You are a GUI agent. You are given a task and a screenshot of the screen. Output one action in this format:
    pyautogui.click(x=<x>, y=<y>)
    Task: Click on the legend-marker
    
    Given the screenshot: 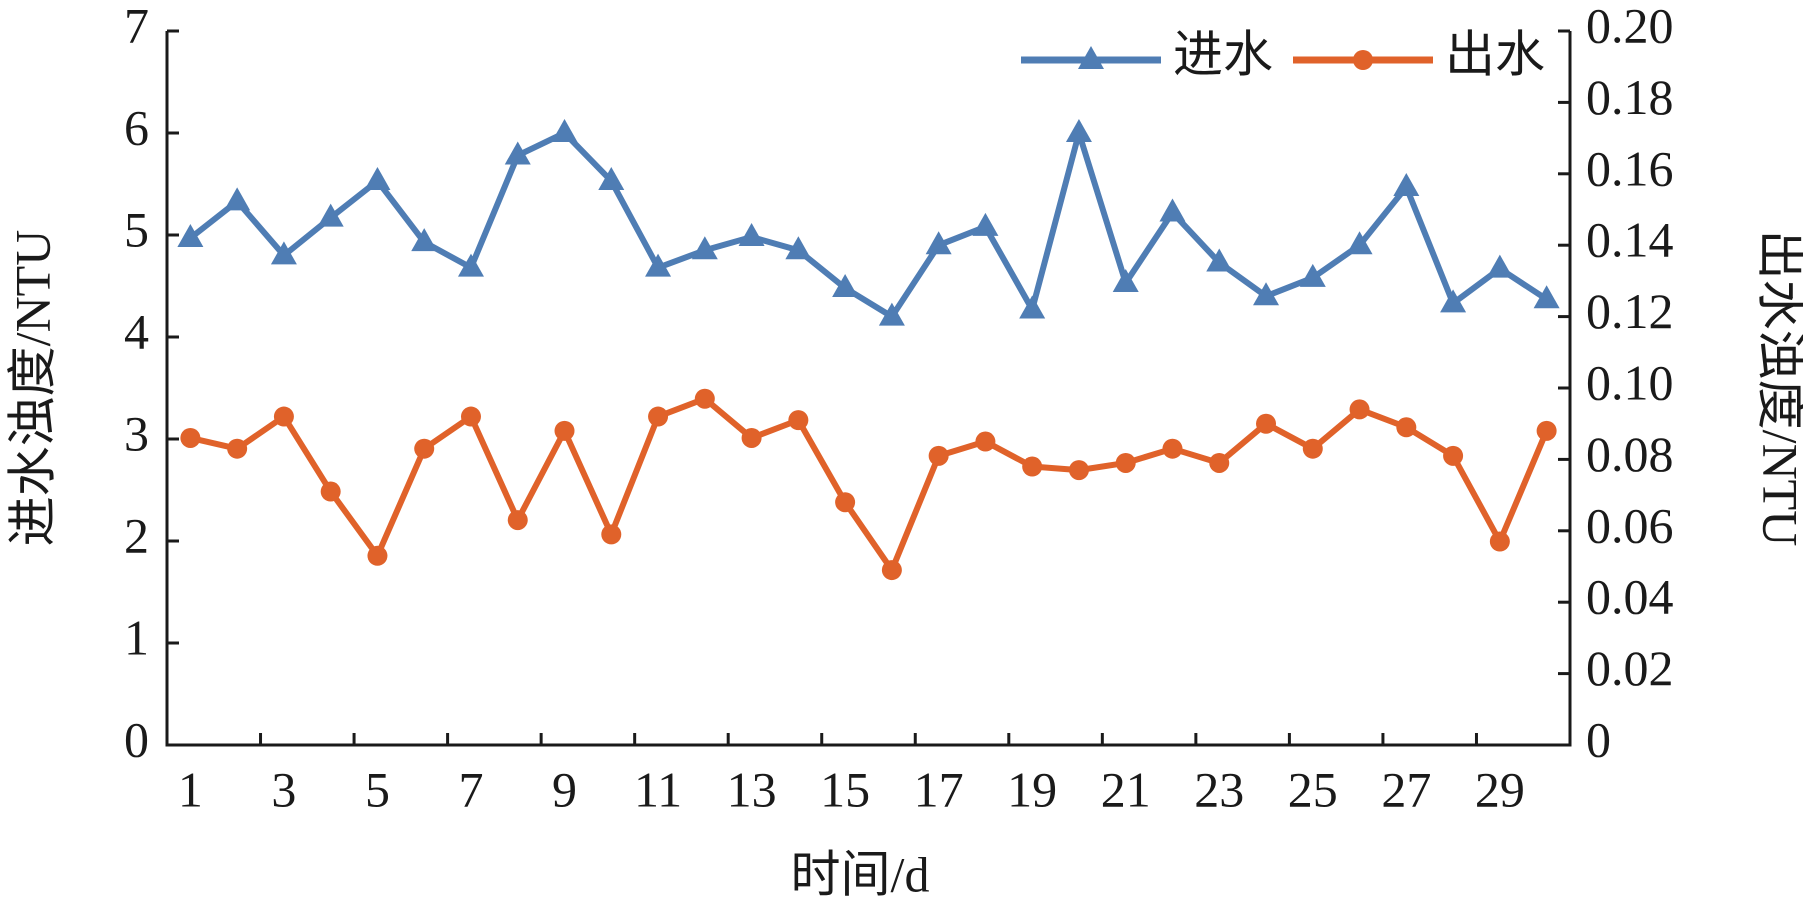 What is the action you would take?
    pyautogui.click(x=1363, y=60)
    